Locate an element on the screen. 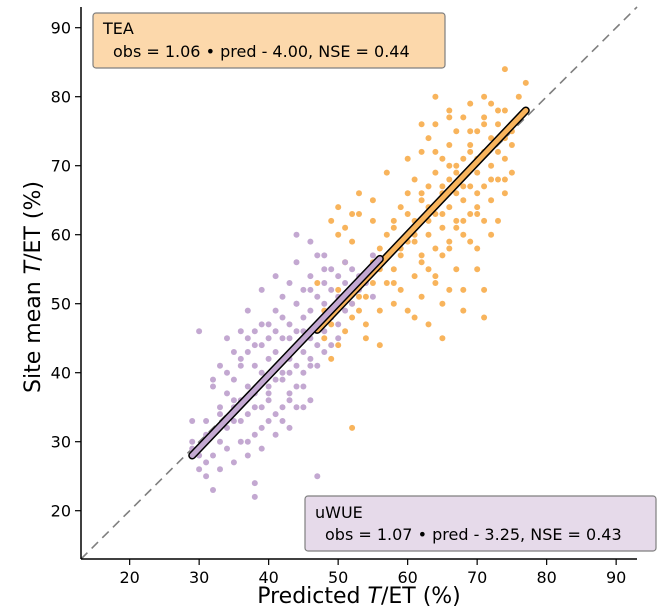 The height and width of the screenshot is (610, 659). x-tick-label: 20 is located at coordinates (129, 577).